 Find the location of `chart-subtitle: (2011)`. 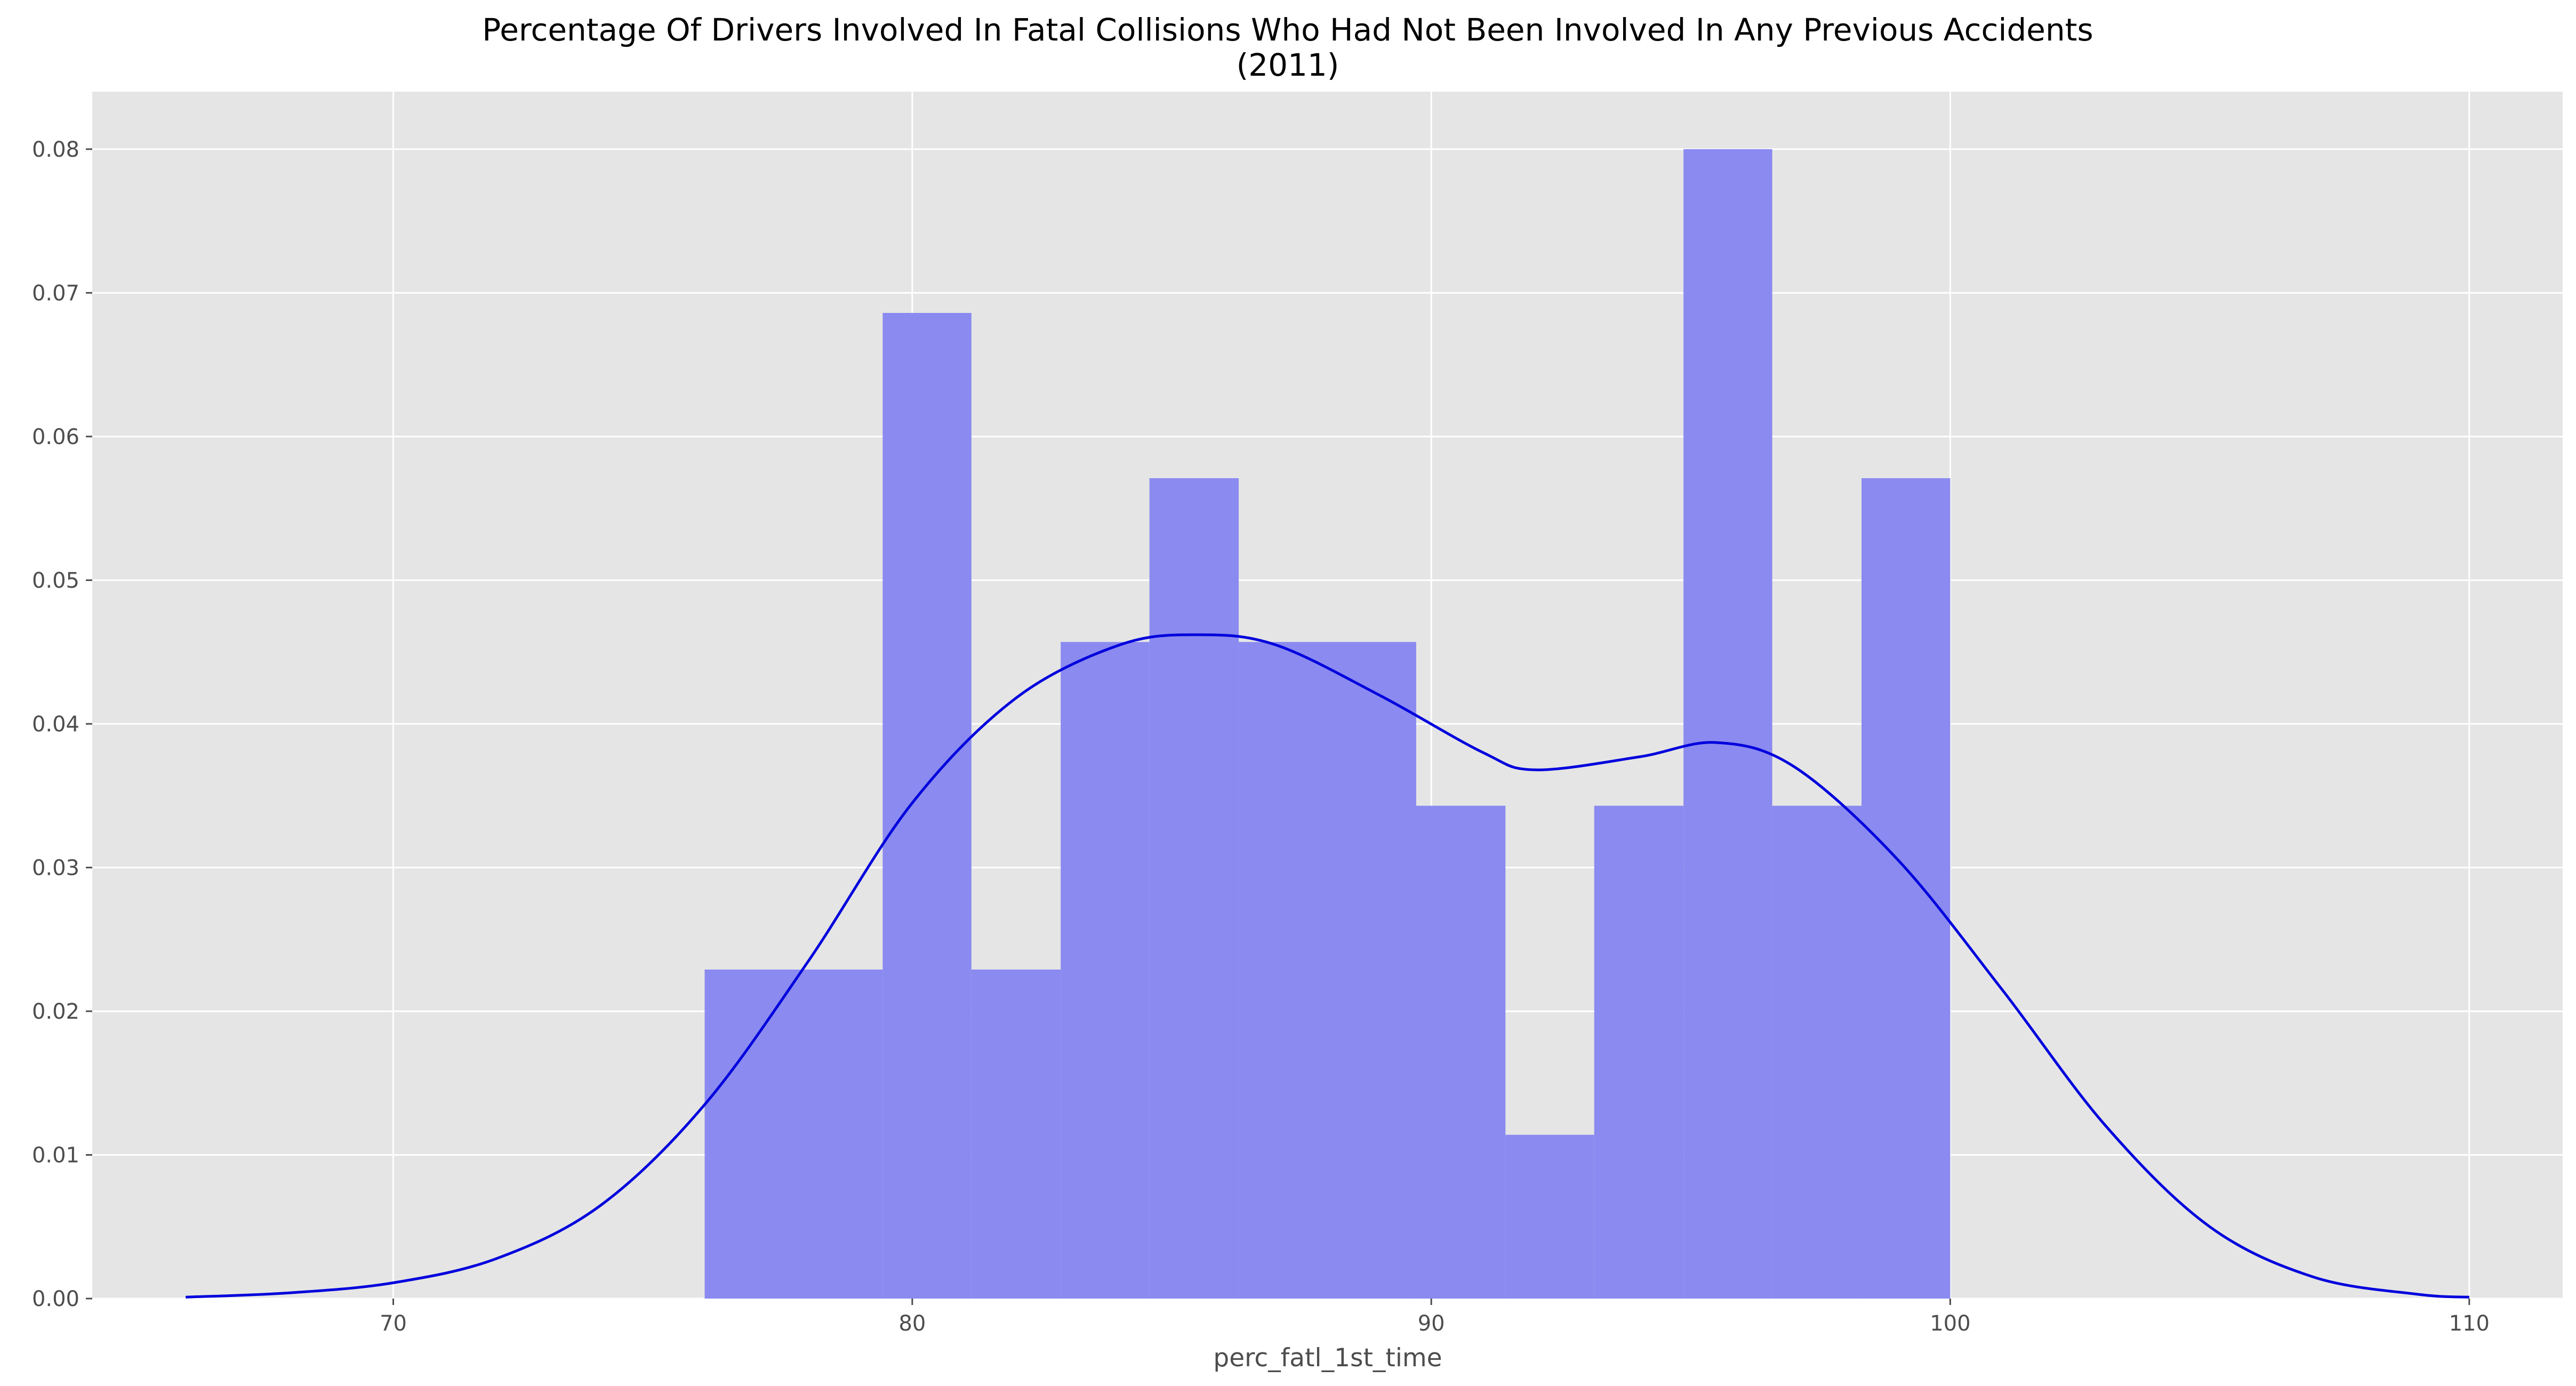

chart-subtitle: (2011) is located at coordinates (1288, 65).